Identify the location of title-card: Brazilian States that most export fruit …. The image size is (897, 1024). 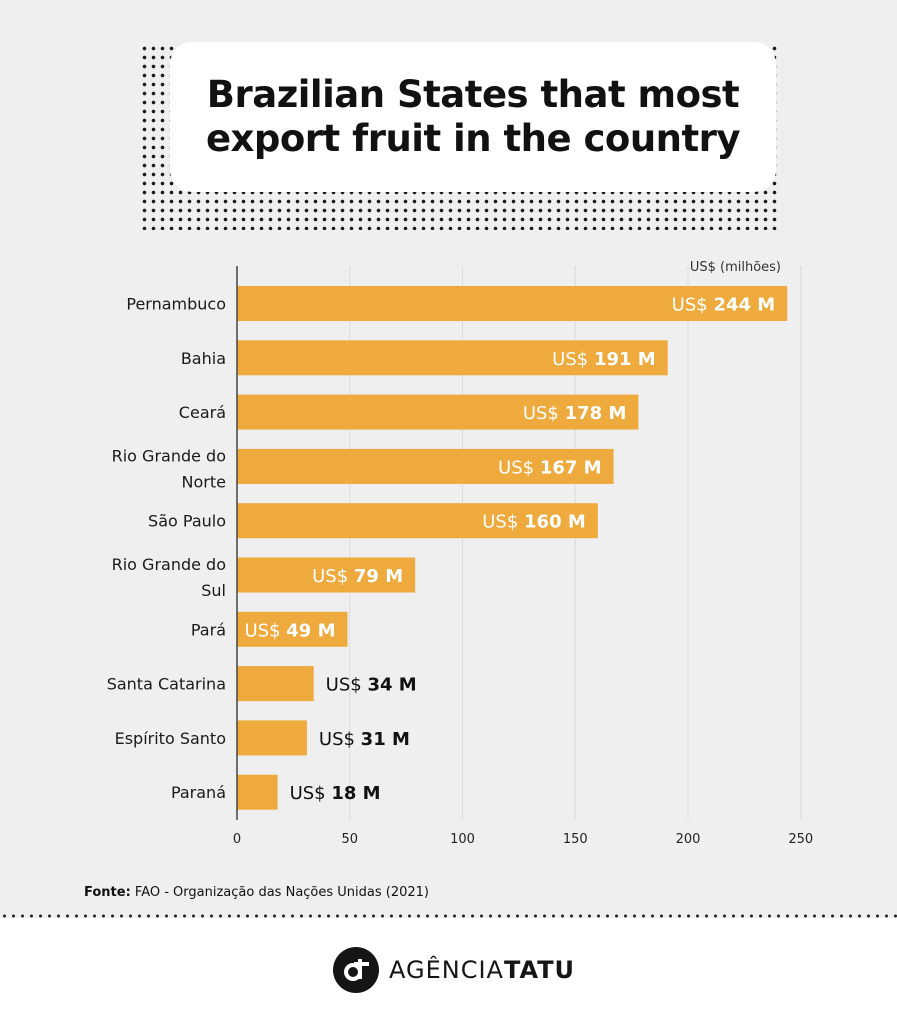
(473, 117).